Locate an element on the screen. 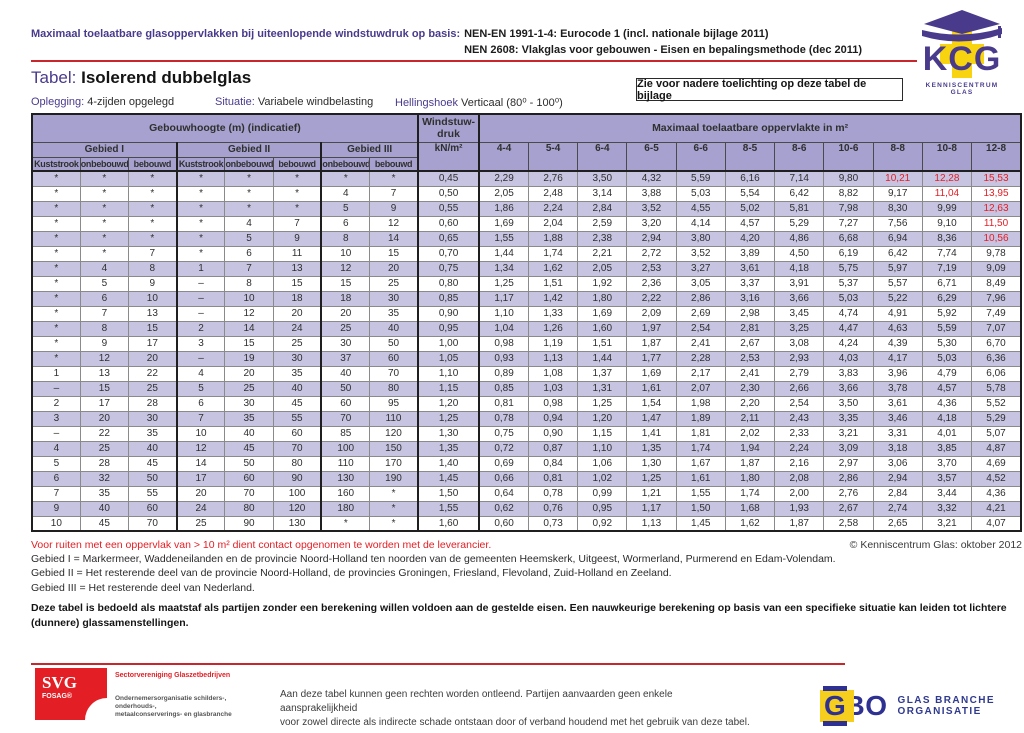  area-cell: 4,55 is located at coordinates (700, 208).